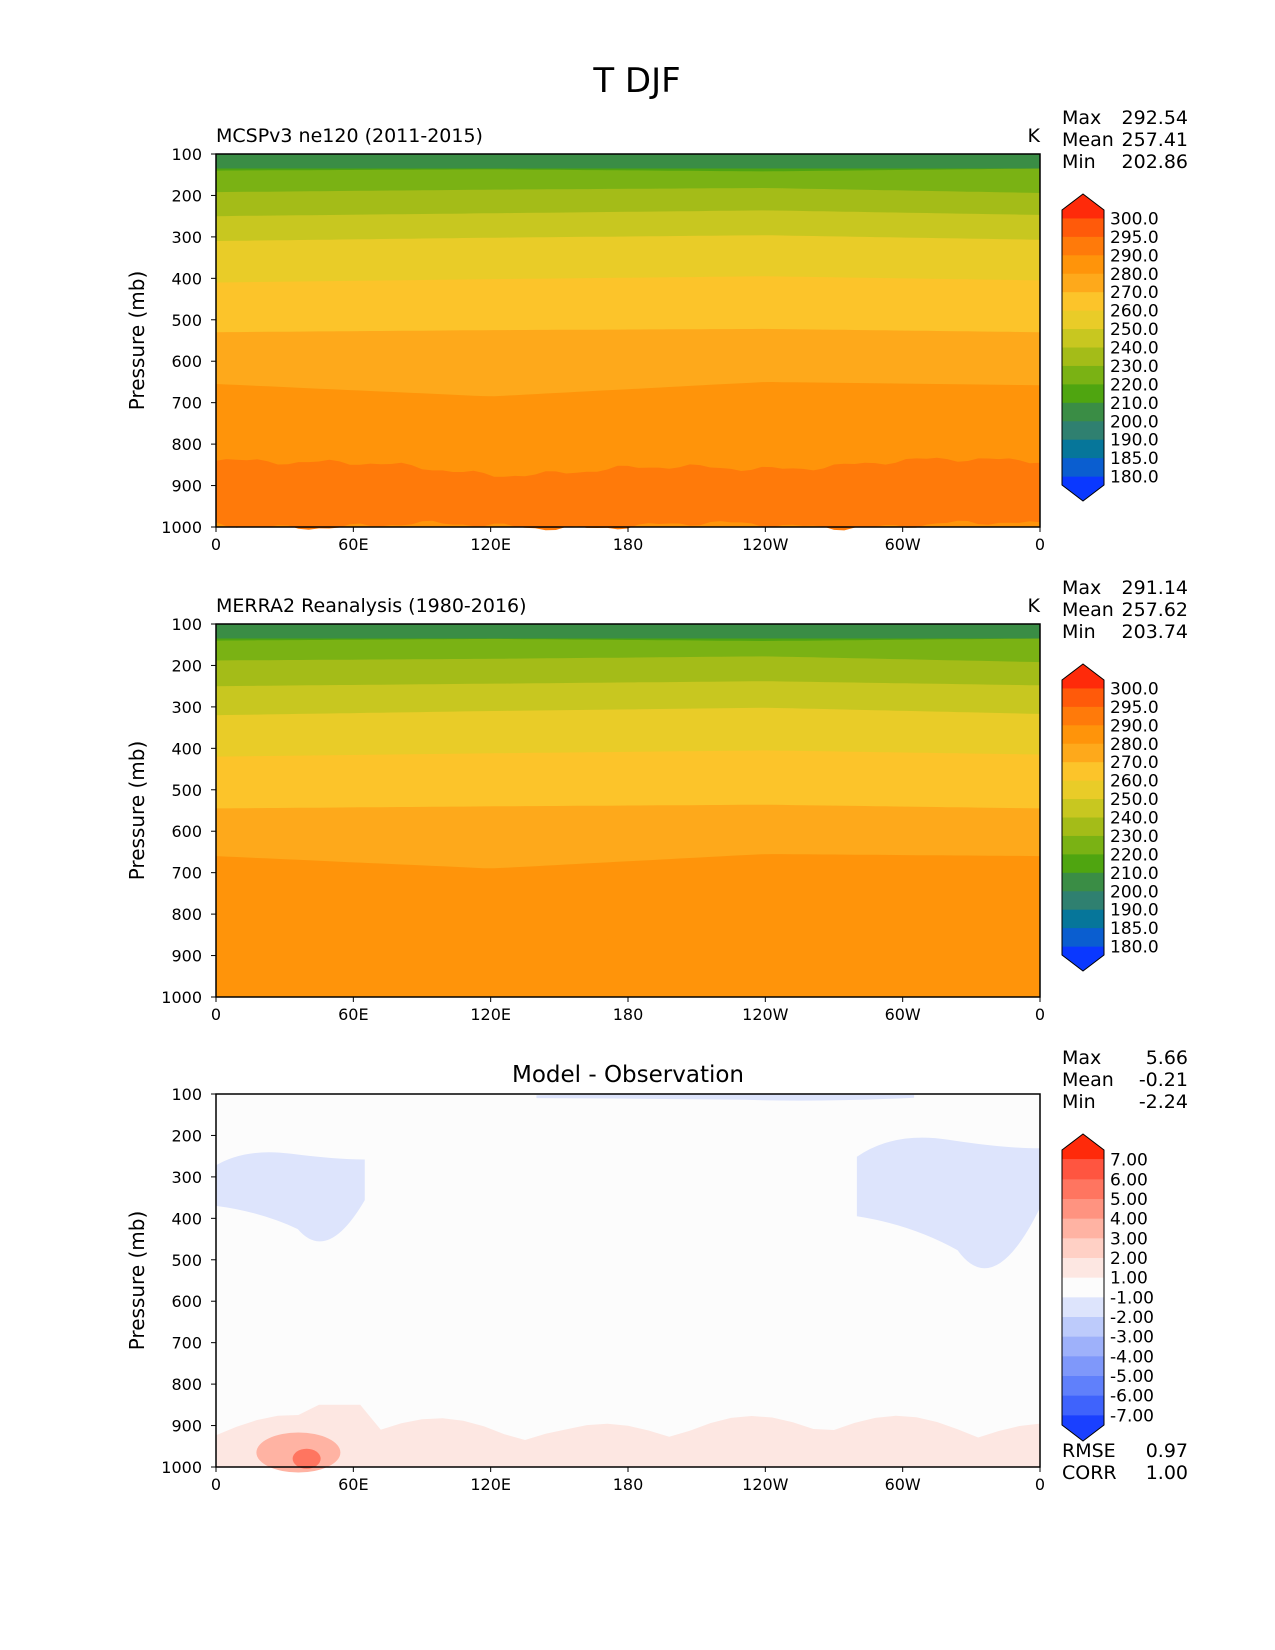  Describe the element at coordinates (181, 527) in the screenshot. I see `ytick-label: 1000` at that location.